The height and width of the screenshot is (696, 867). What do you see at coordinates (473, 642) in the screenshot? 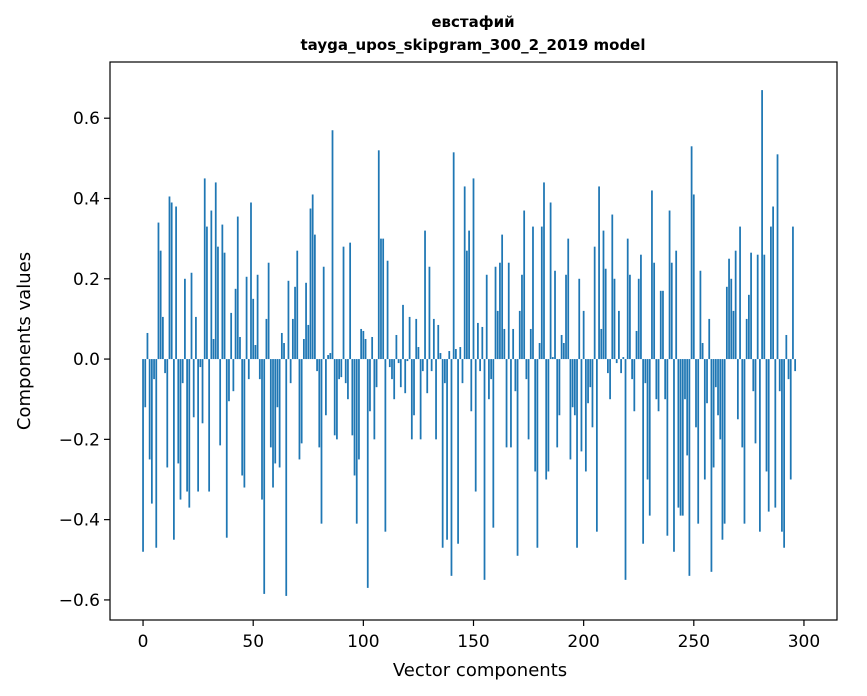
I see `x-tick-label: 150` at bounding box center [473, 642].